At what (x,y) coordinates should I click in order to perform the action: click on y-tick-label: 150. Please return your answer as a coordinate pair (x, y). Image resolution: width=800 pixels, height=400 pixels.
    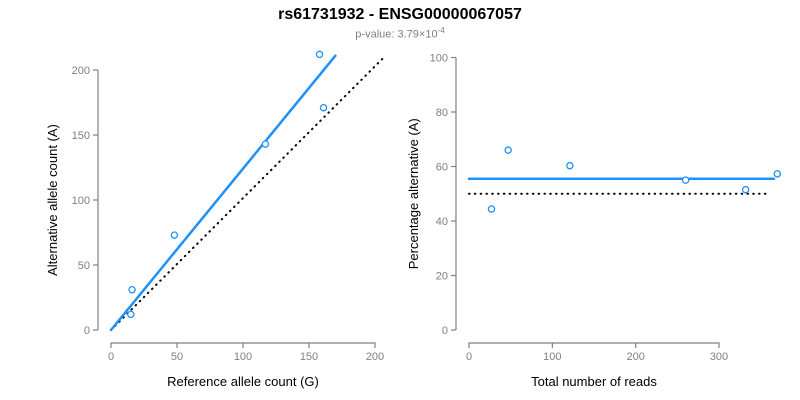
    Looking at the image, I should click on (81, 136).